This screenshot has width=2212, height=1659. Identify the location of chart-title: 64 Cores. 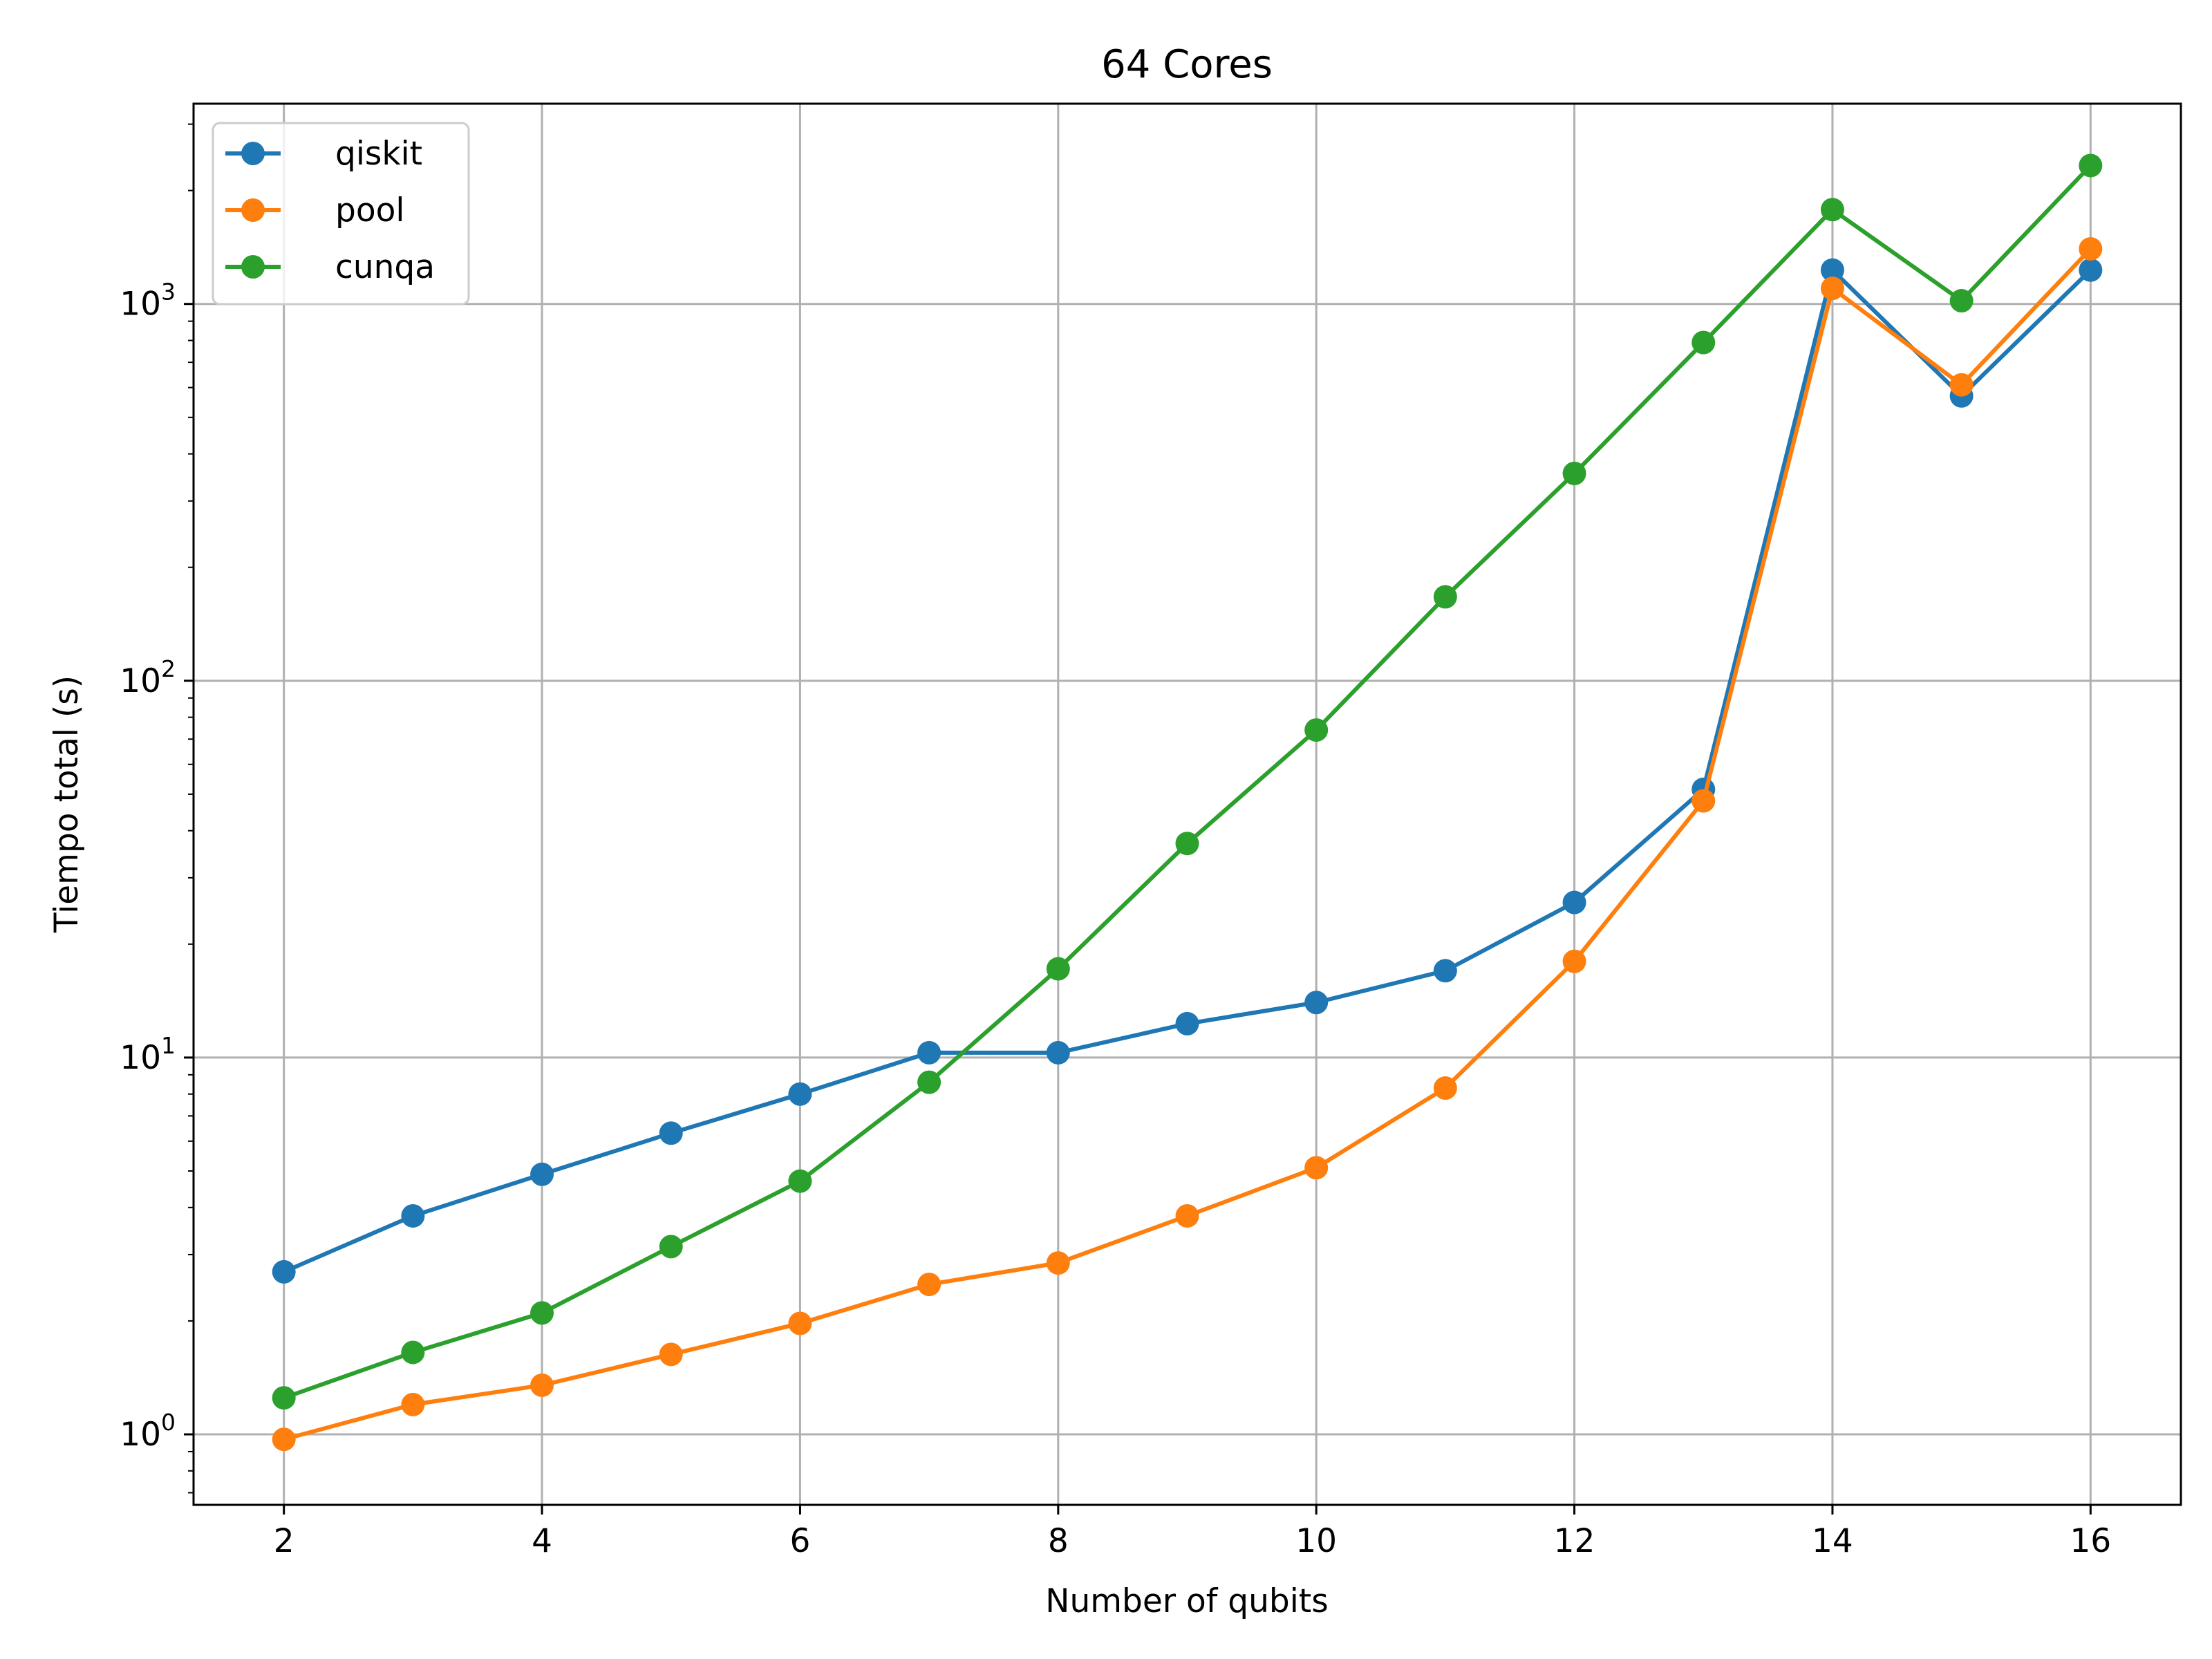
(1187, 64).